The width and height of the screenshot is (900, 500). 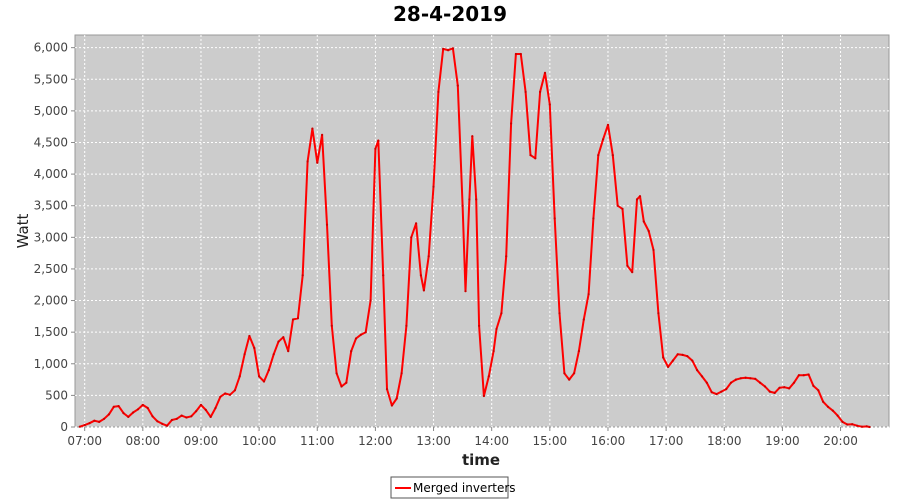 I want to click on legend: Merged inverters, so click(x=453, y=487).